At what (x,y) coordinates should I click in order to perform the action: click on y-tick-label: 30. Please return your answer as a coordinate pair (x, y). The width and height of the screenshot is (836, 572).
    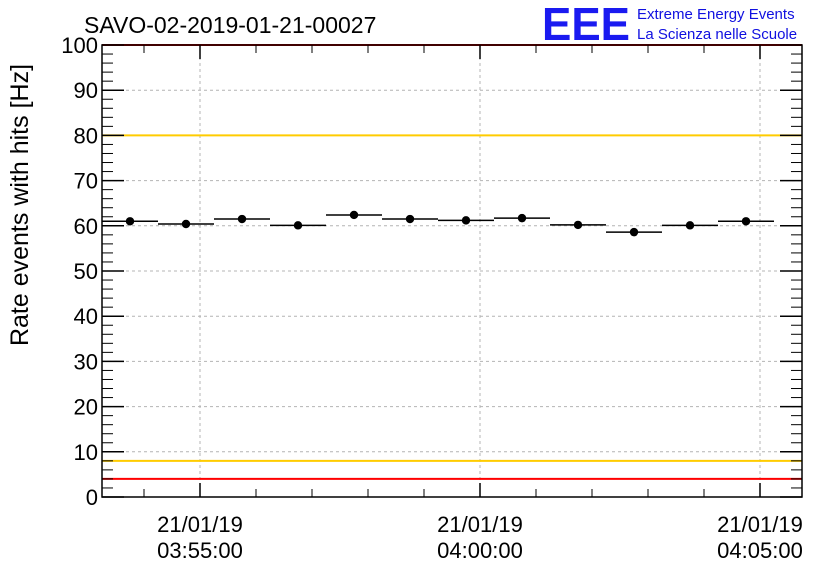
    Looking at the image, I should click on (86, 361).